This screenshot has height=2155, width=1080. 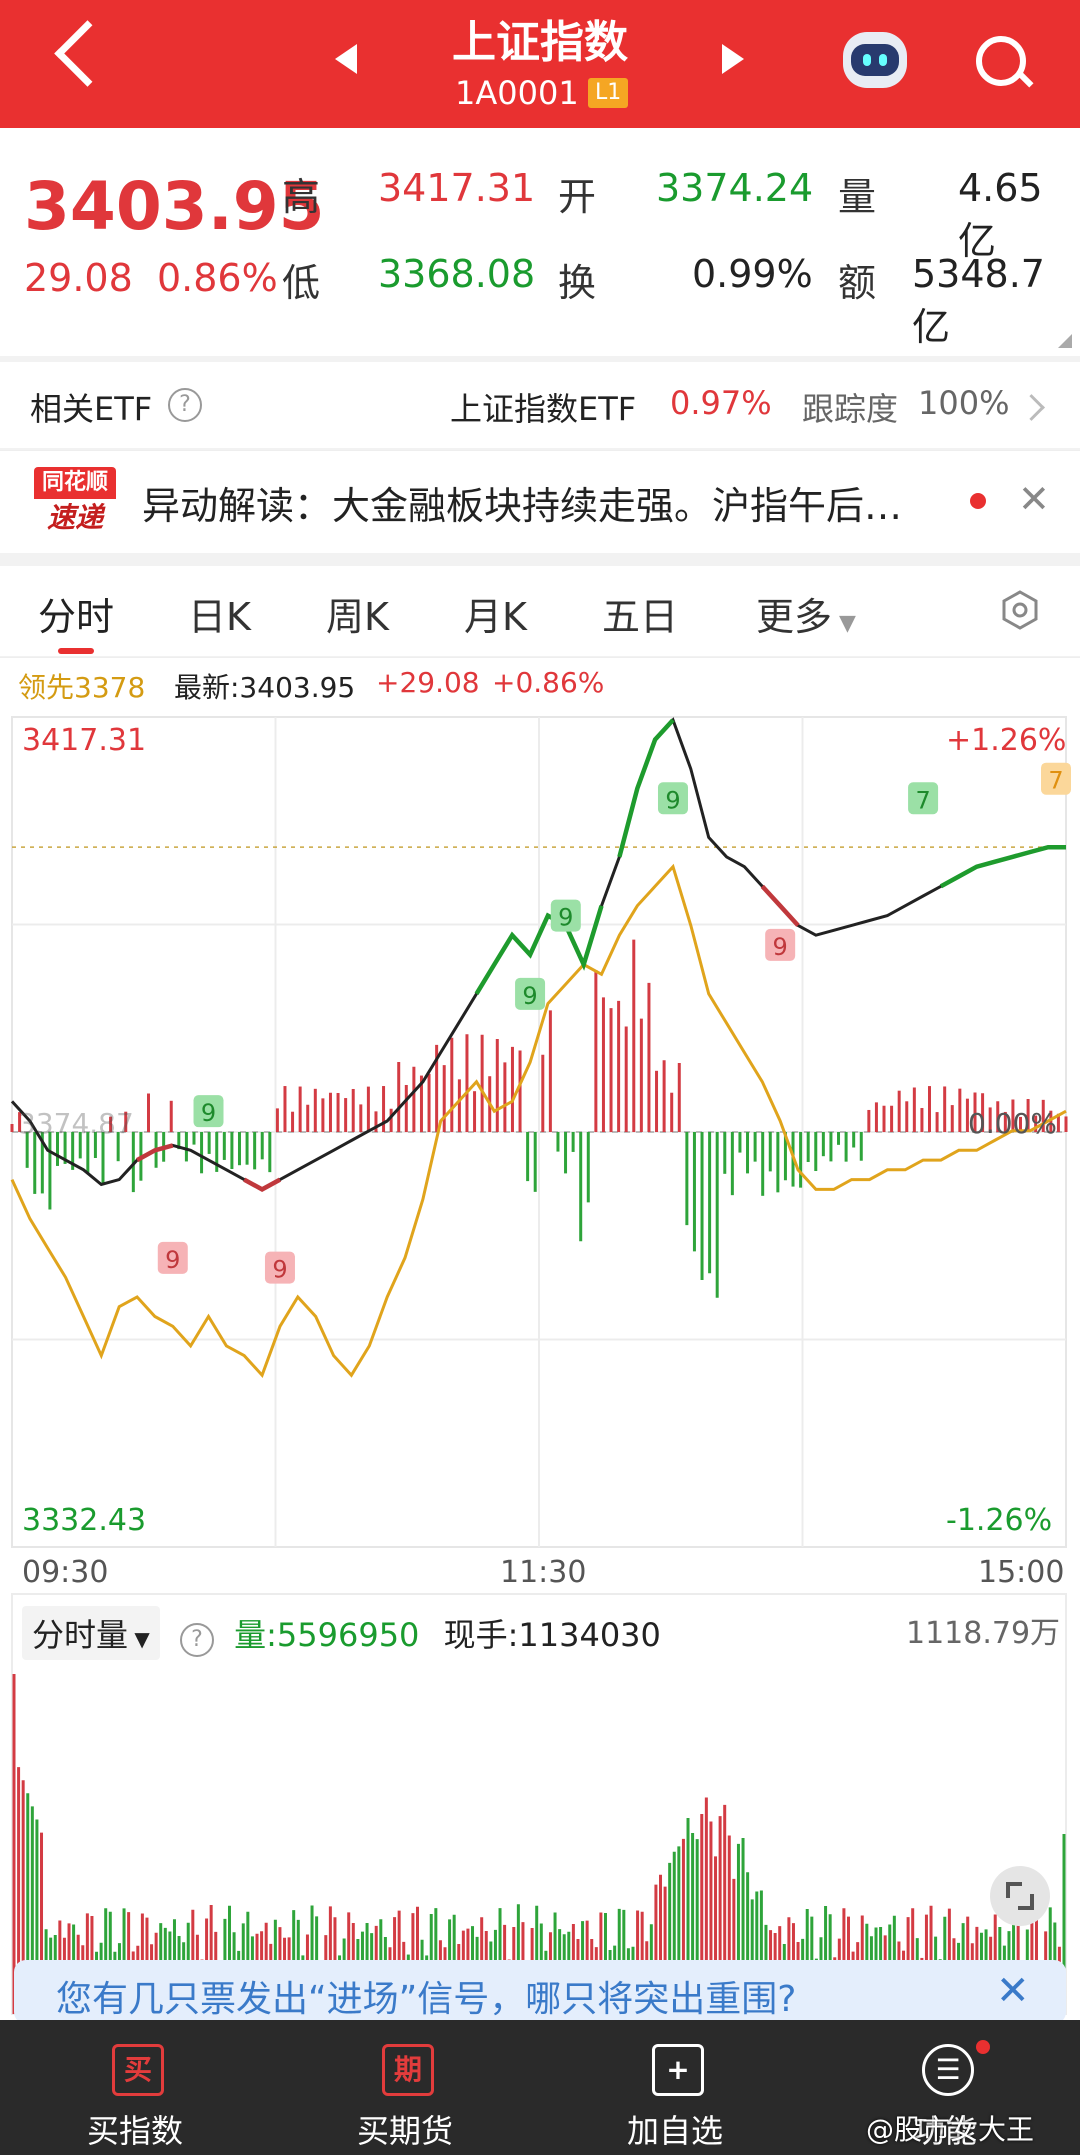 I want to click on nav-buy-index: 买 买指数, so click(x=135, y=2087).